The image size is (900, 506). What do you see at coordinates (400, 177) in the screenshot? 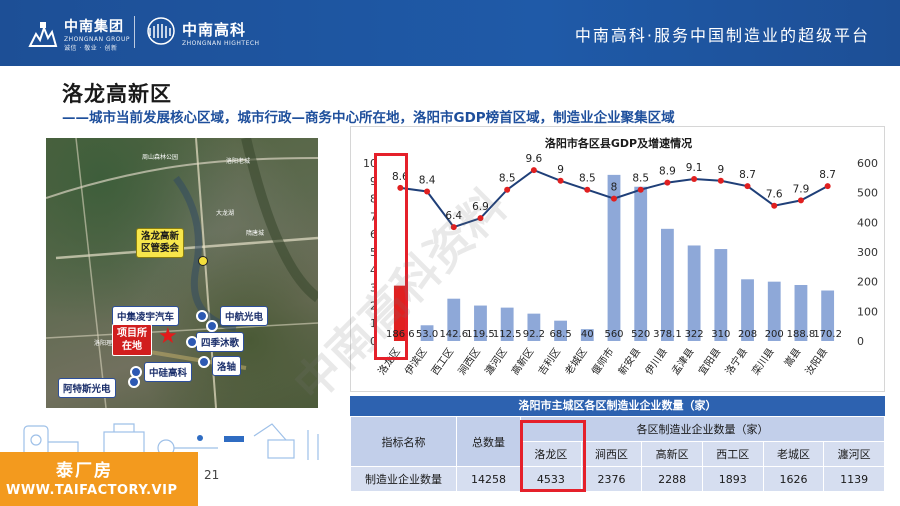
I see `growth-value-label: 8.6` at bounding box center [400, 177].